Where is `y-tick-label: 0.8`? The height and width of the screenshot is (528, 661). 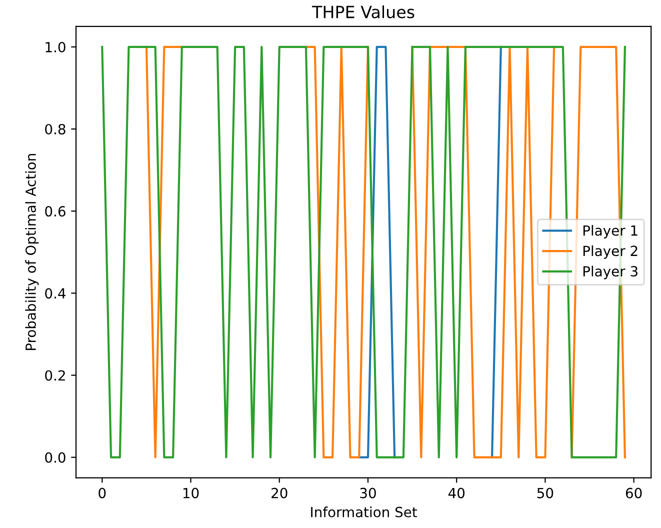
y-tick-label: 0.8 is located at coordinates (55, 129).